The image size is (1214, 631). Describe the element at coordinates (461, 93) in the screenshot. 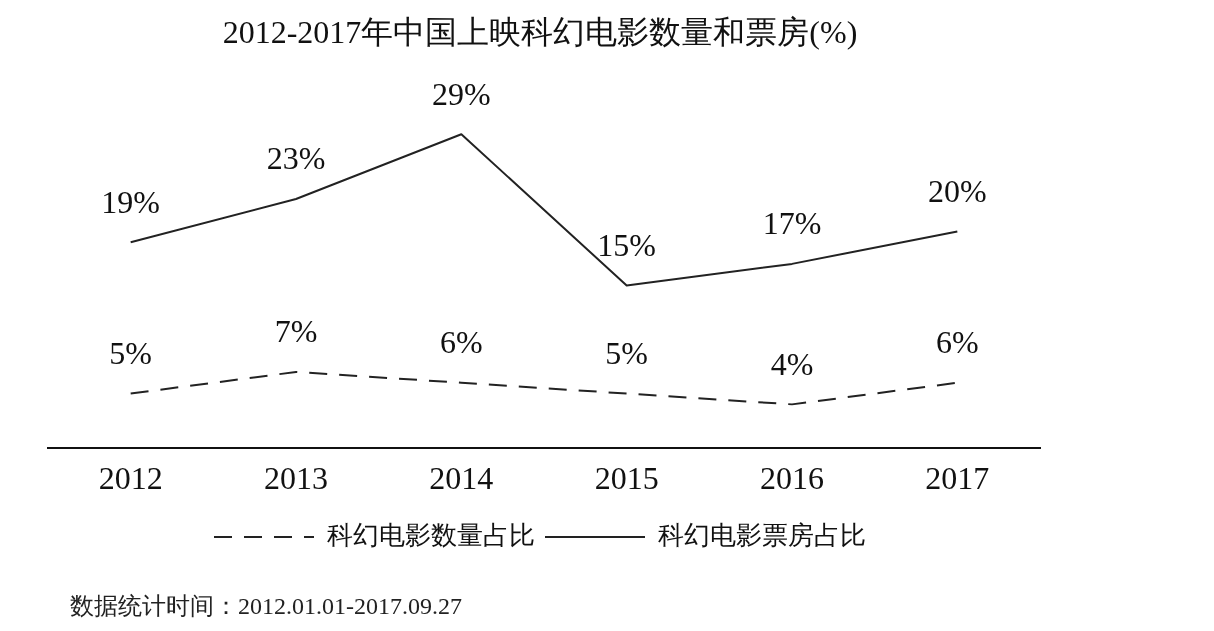

I see `data-label: 29%` at that location.